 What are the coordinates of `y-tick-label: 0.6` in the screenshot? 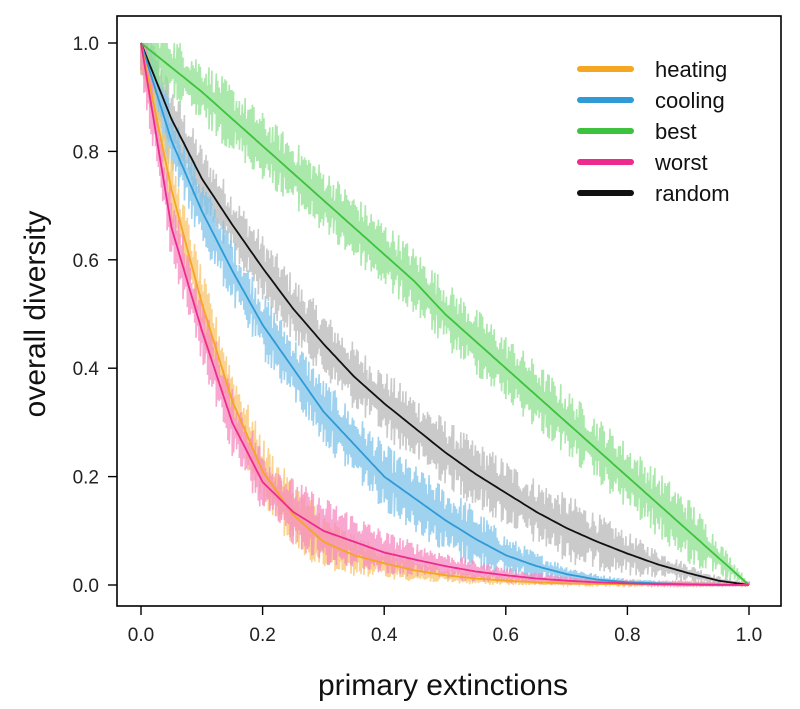 It's located at (86, 261).